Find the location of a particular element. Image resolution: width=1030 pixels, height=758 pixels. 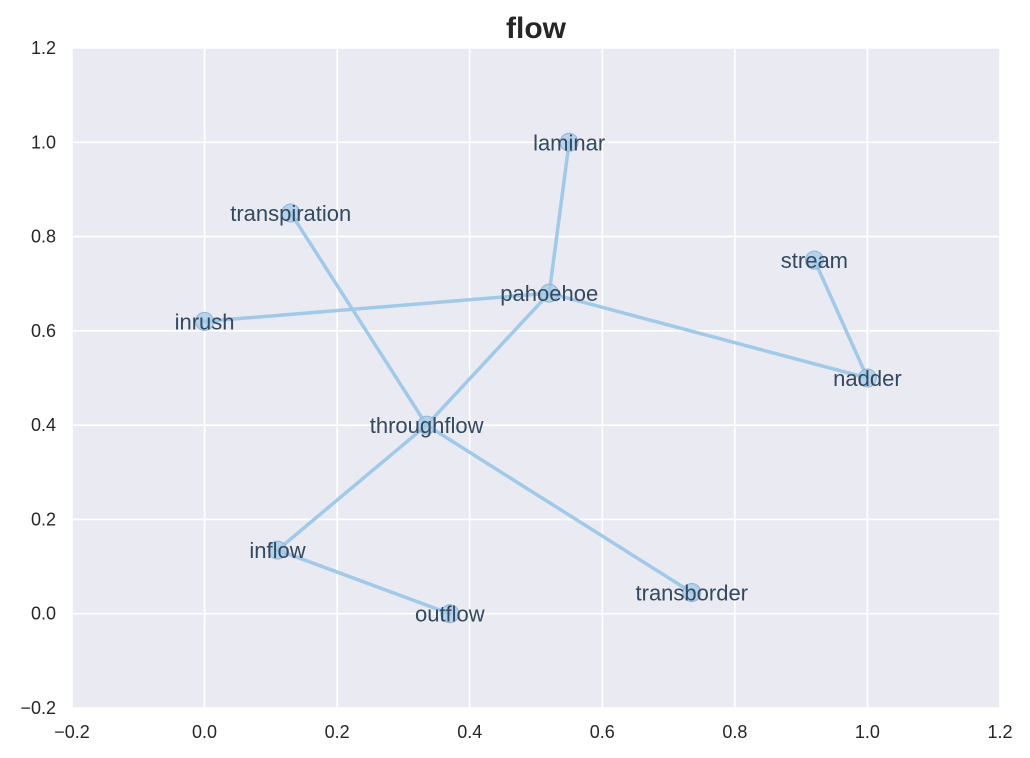

edge-inflow-outflow is located at coordinates (363, 582).